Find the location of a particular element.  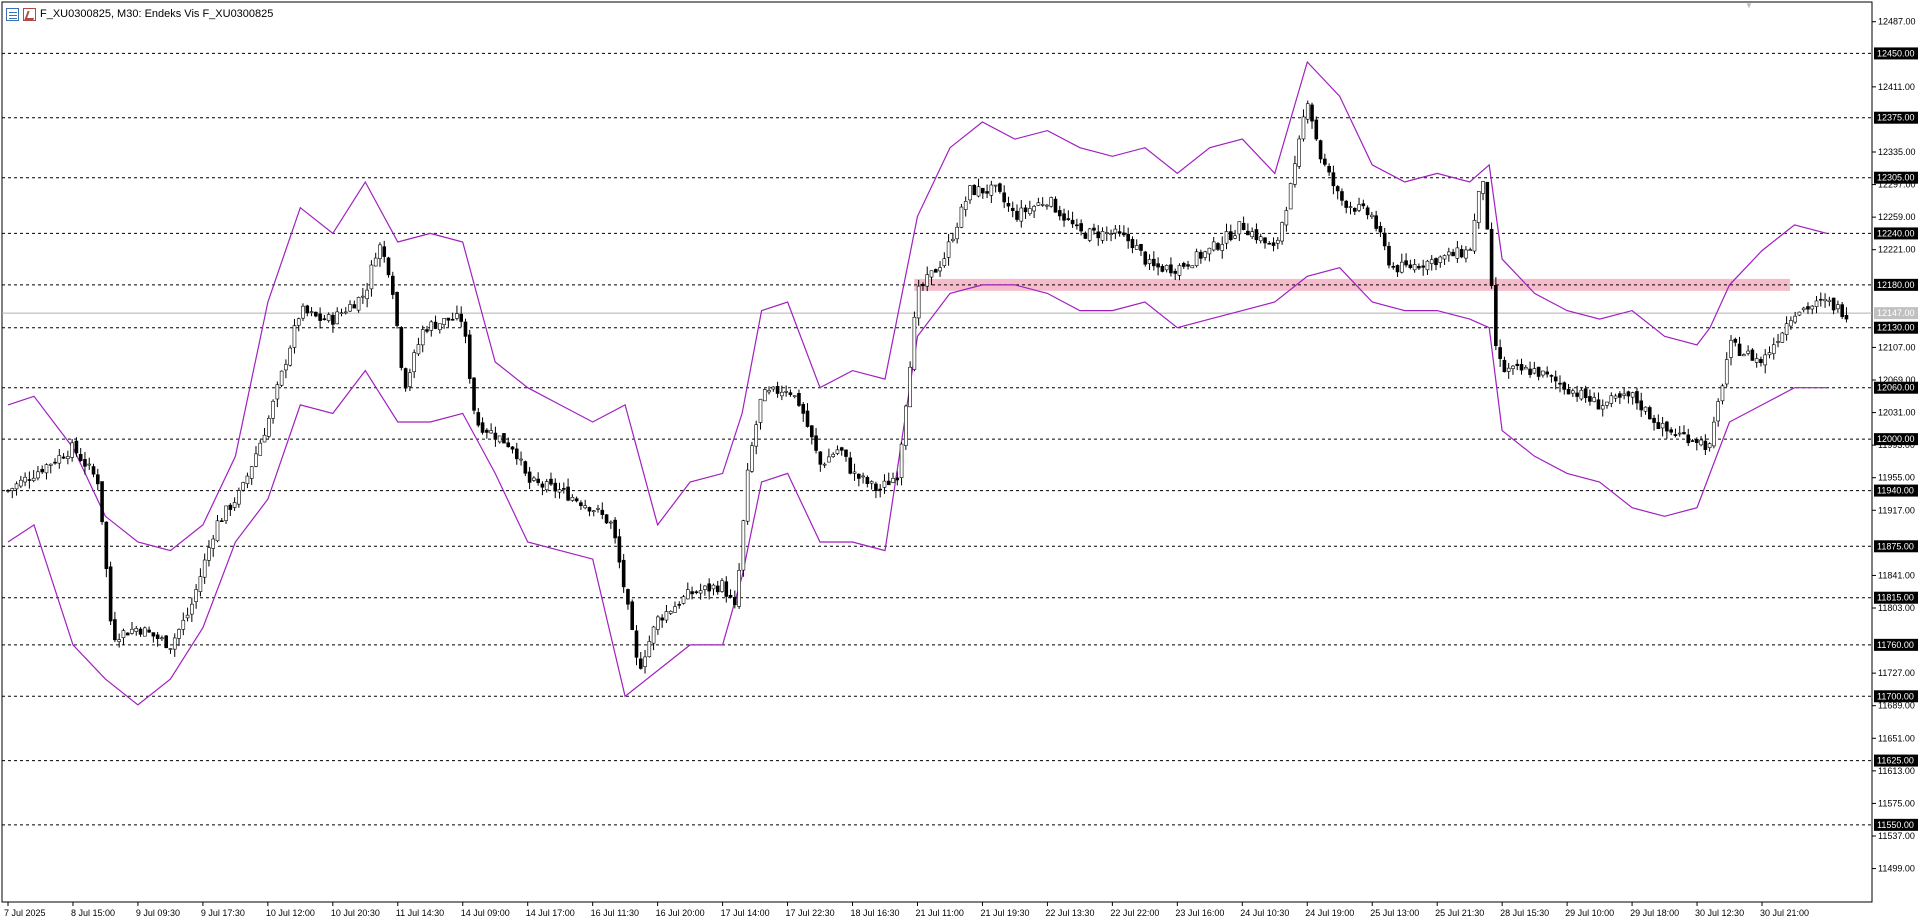

x-tick-label: 9 Jul 17:30 is located at coordinates (223, 913).